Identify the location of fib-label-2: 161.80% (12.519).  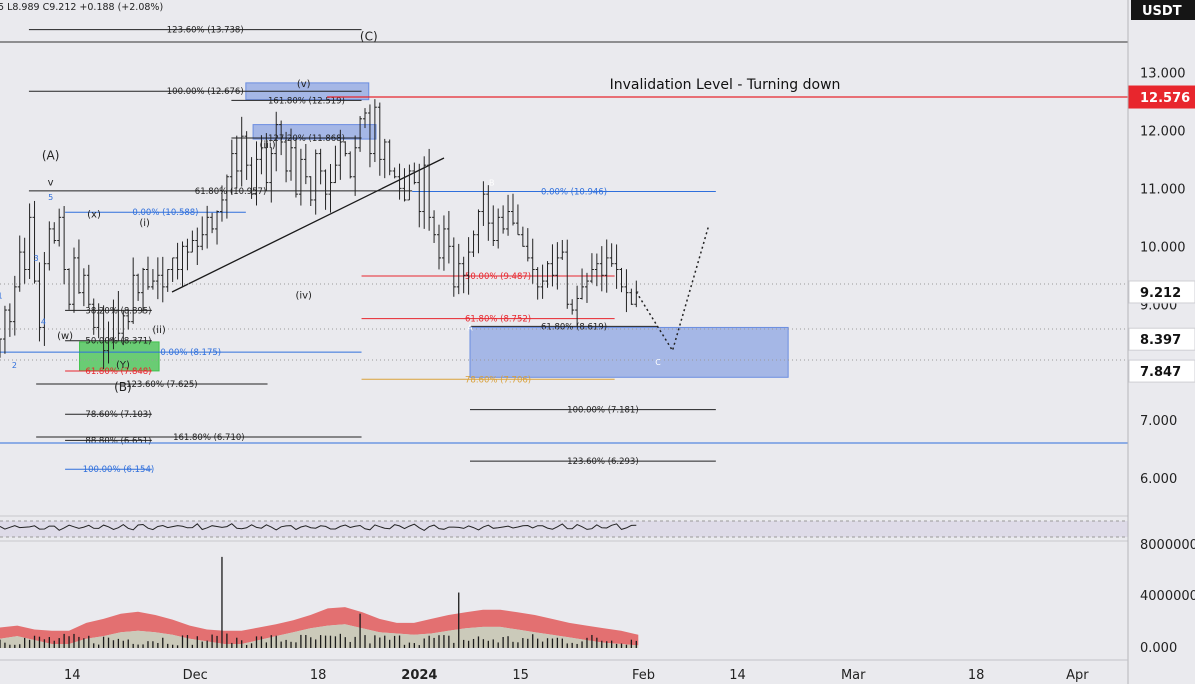
(306, 101).